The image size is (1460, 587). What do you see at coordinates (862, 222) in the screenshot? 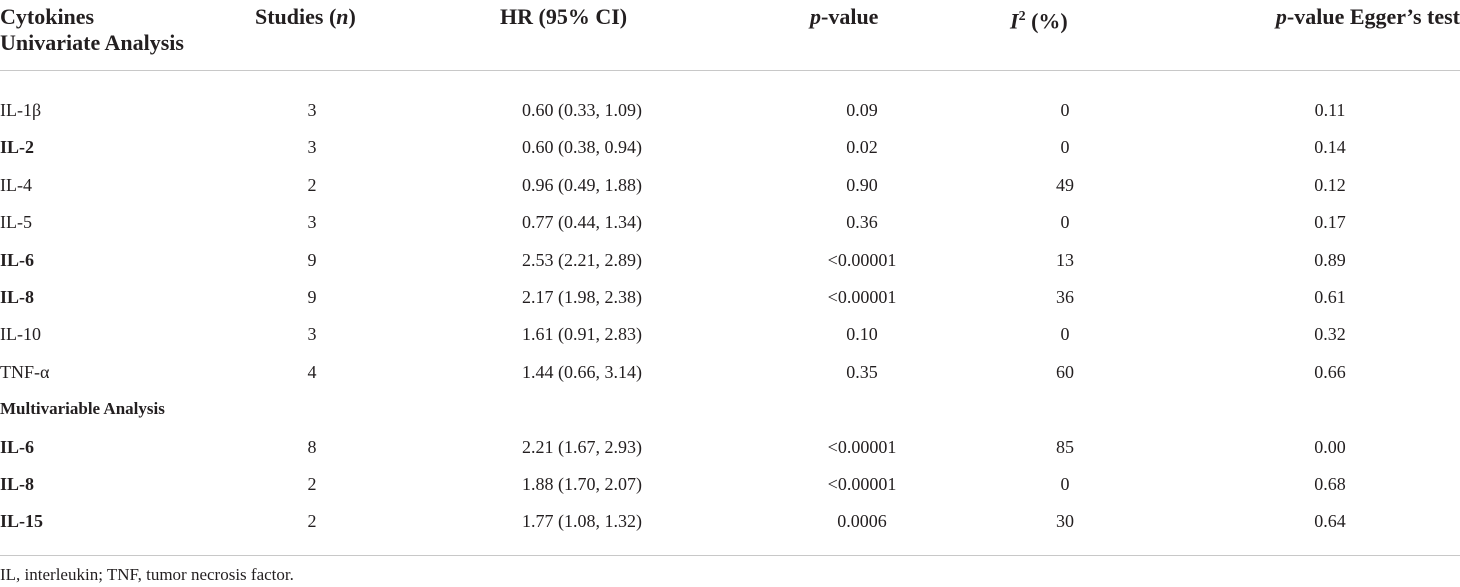
I see `table-cell: 0.36` at bounding box center [862, 222].